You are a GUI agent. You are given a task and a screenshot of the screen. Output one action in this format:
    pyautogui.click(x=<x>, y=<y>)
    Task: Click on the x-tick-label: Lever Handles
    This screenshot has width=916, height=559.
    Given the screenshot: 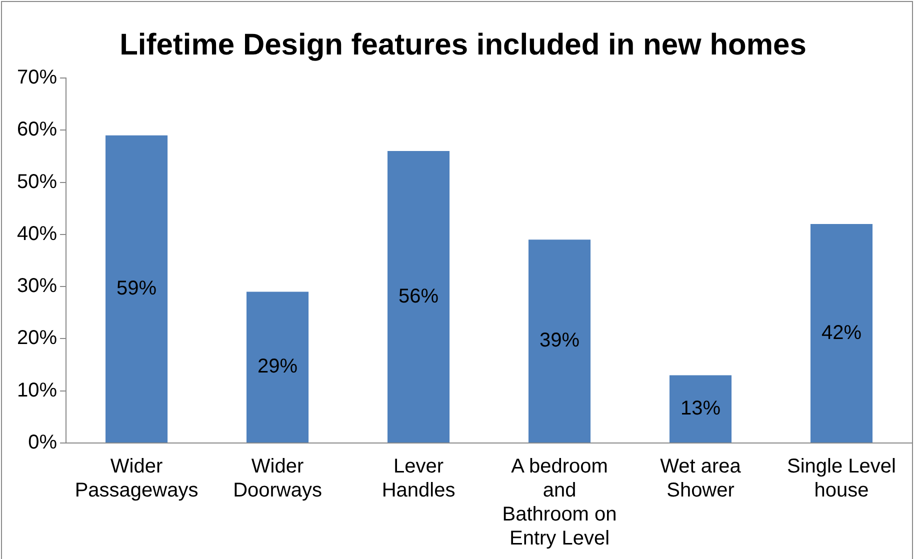 What is the action you would take?
    pyautogui.click(x=419, y=479)
    